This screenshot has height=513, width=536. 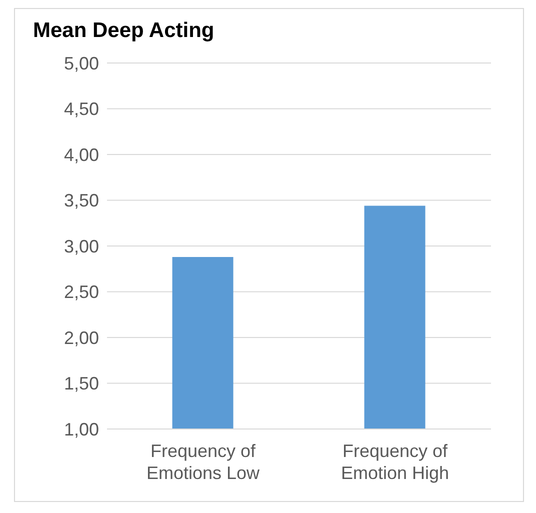 I want to click on y-tick-label: 4,00, so click(x=81, y=154).